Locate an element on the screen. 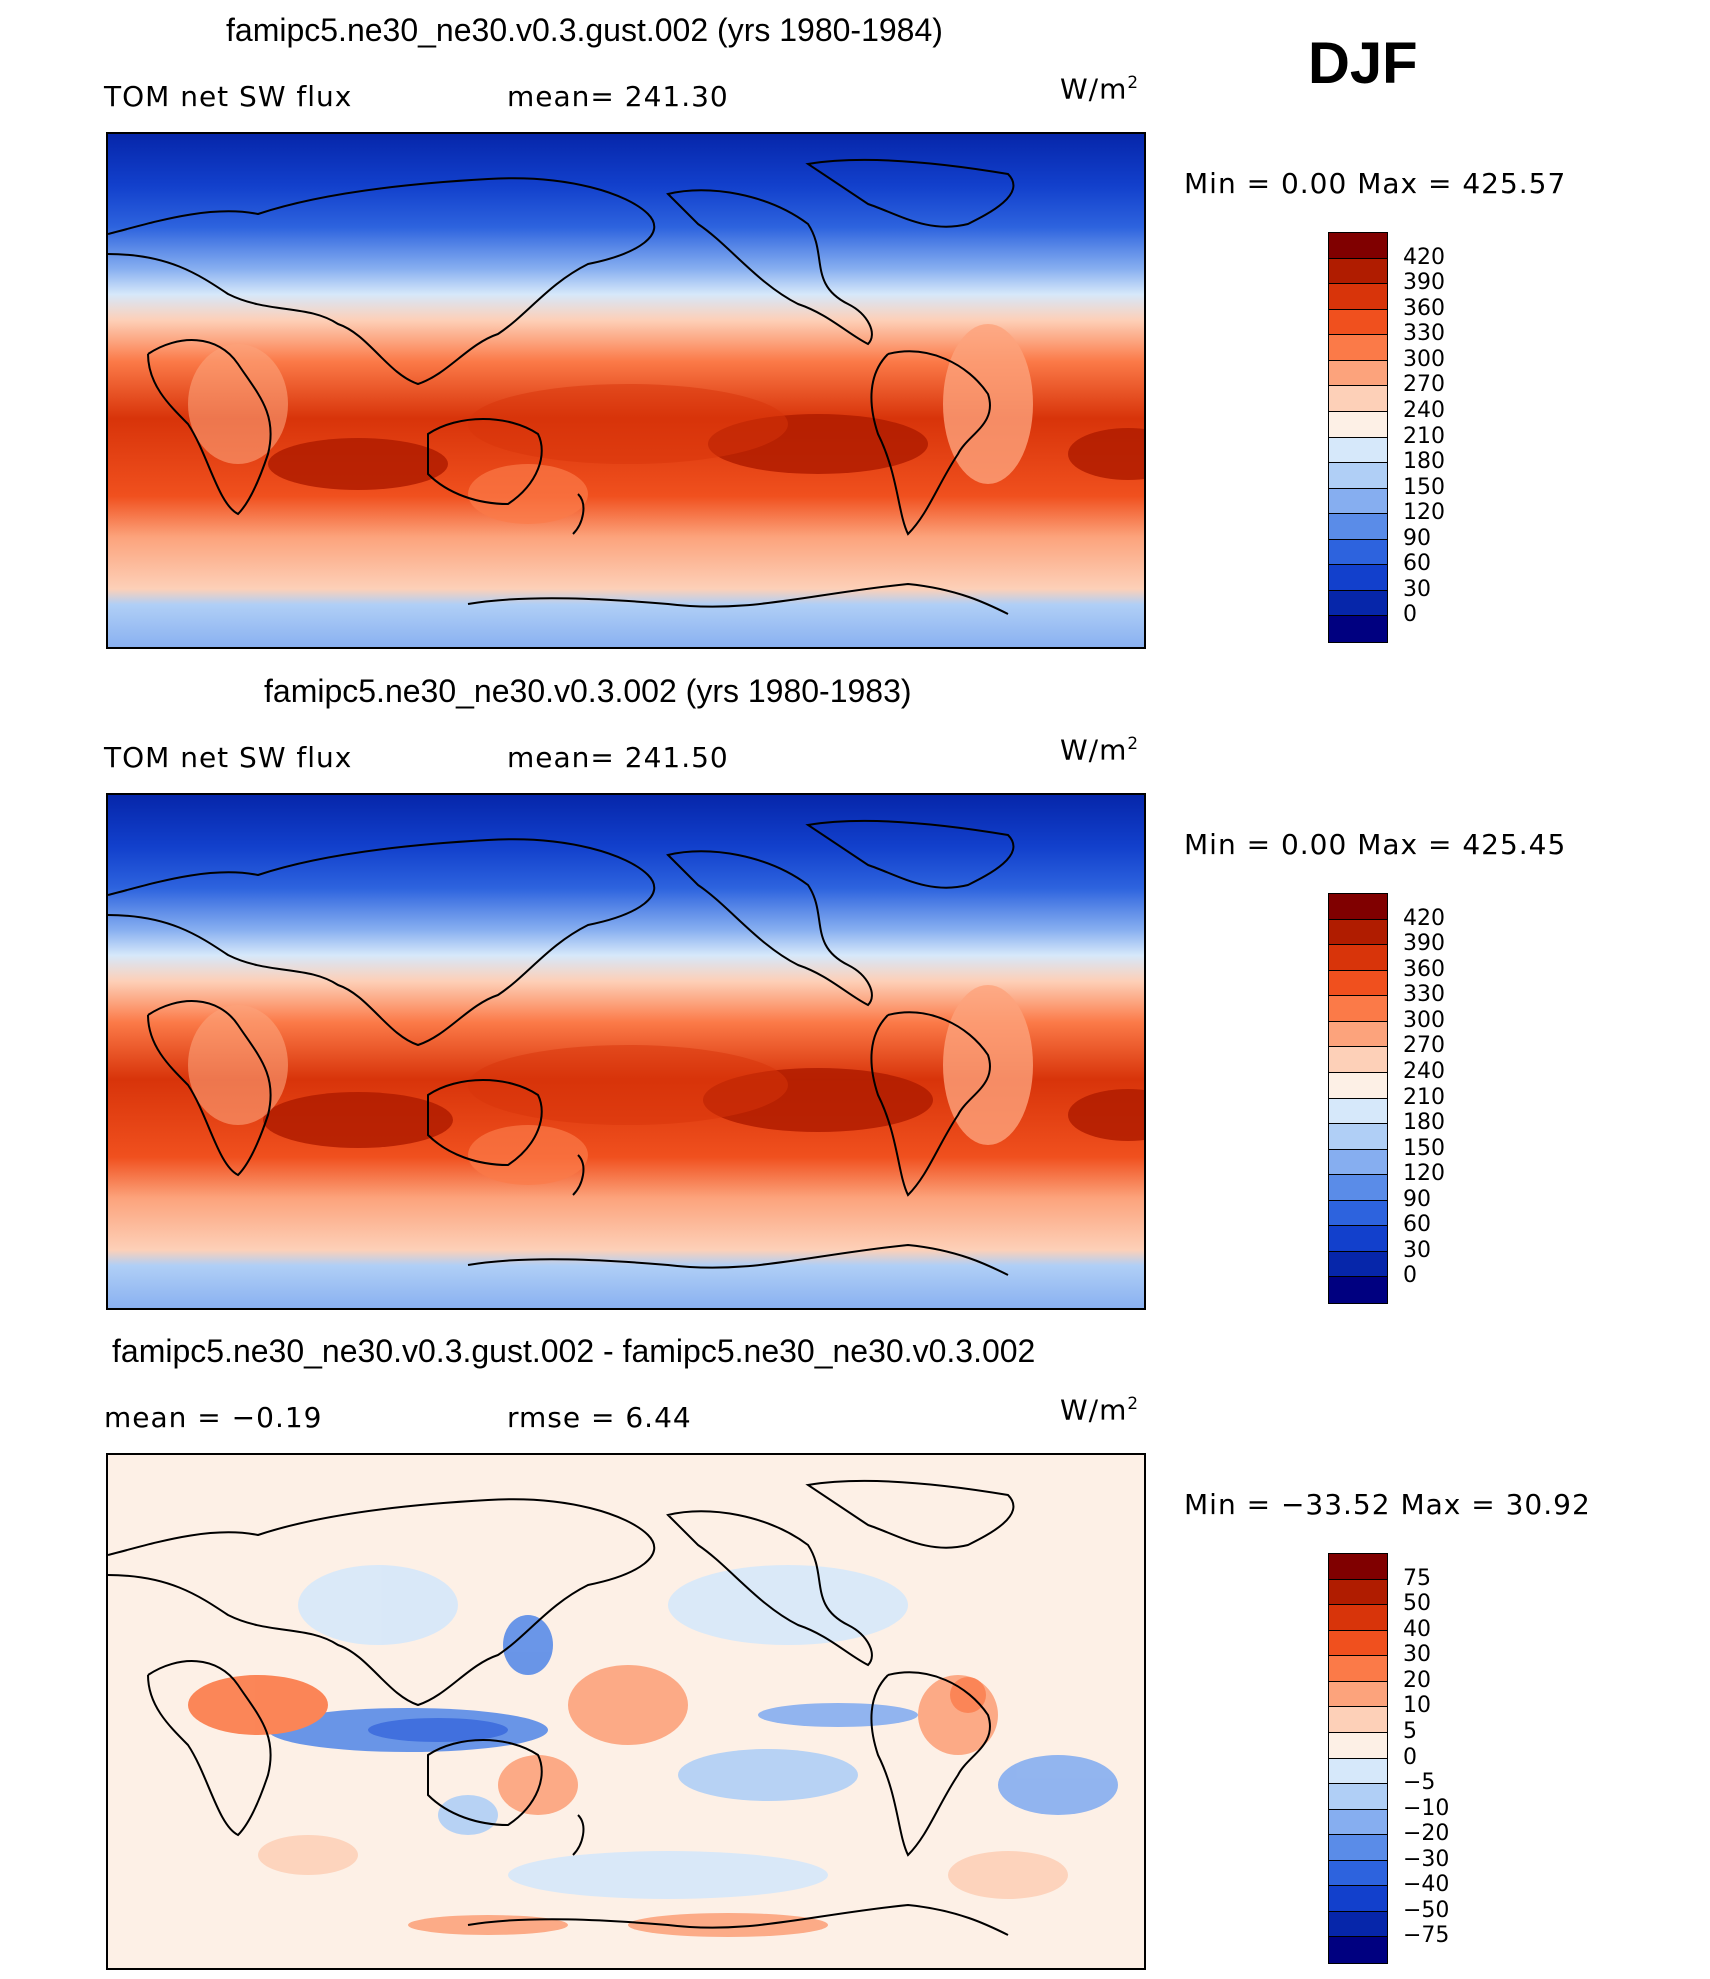 This screenshot has width=1710, height=1979. panel-3-colorbar is located at coordinates (1358, 1758).